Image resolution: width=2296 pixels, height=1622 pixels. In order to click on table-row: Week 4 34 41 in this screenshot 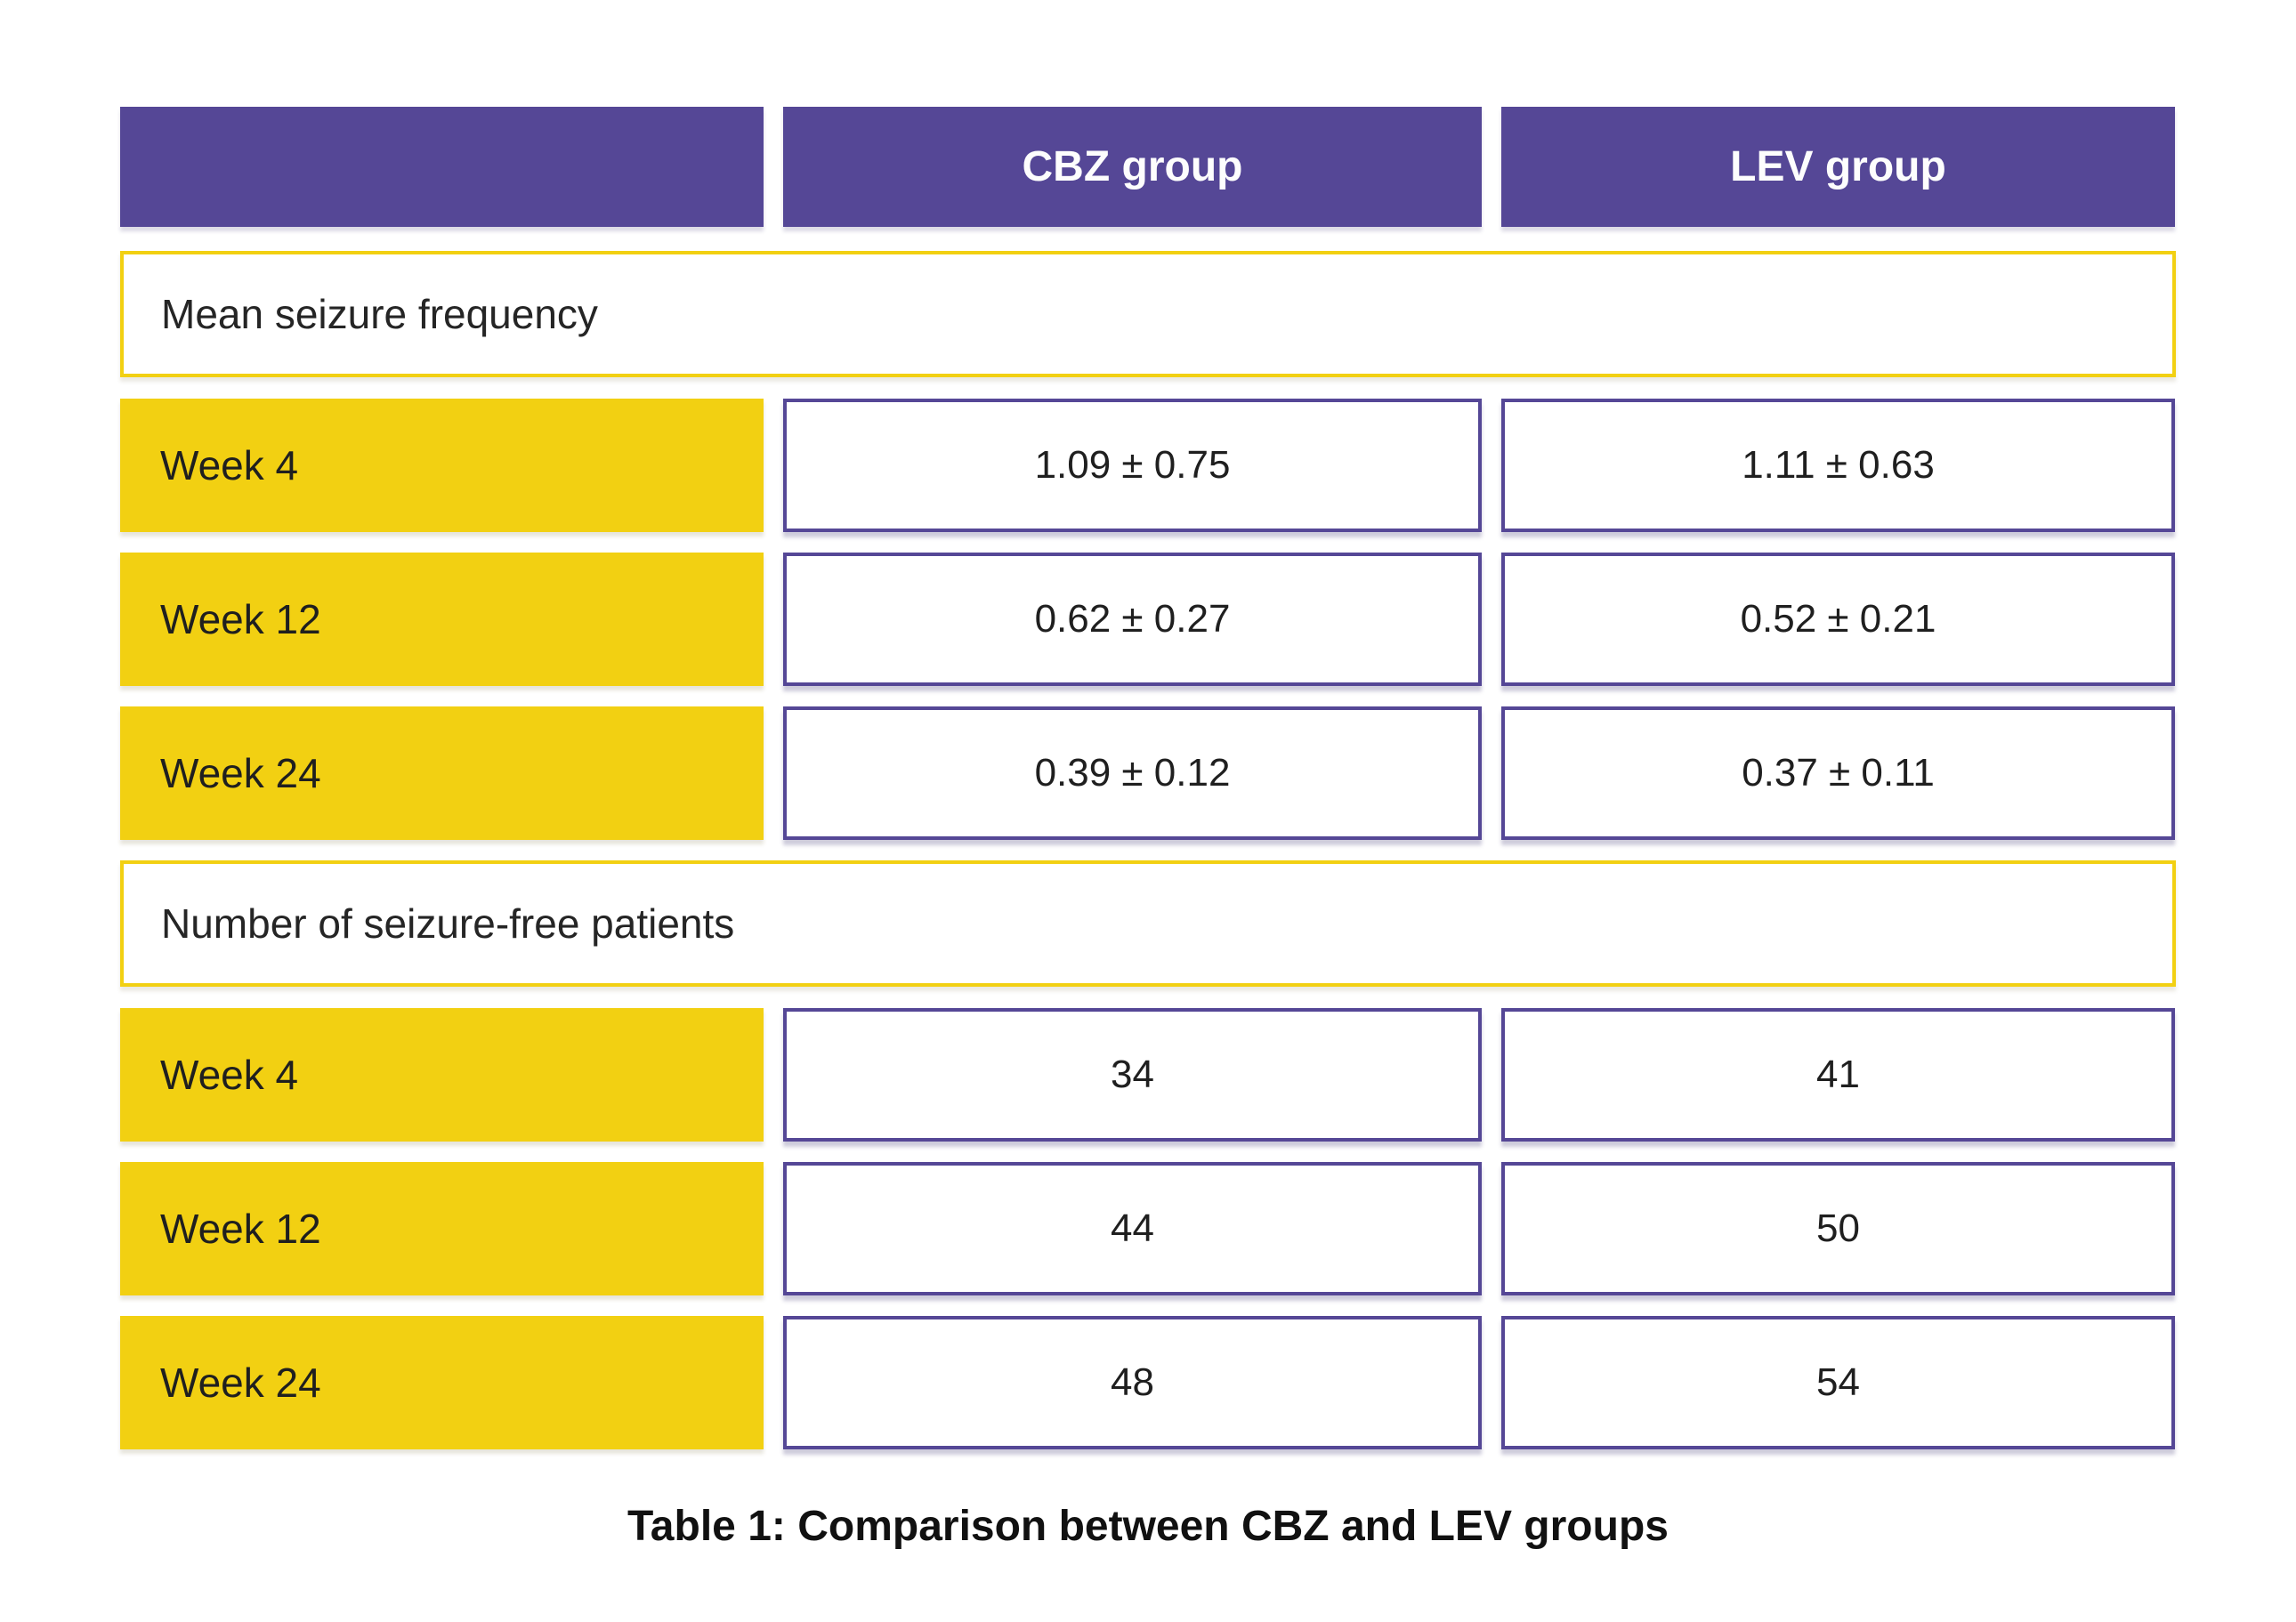, I will do `click(1148, 1075)`.